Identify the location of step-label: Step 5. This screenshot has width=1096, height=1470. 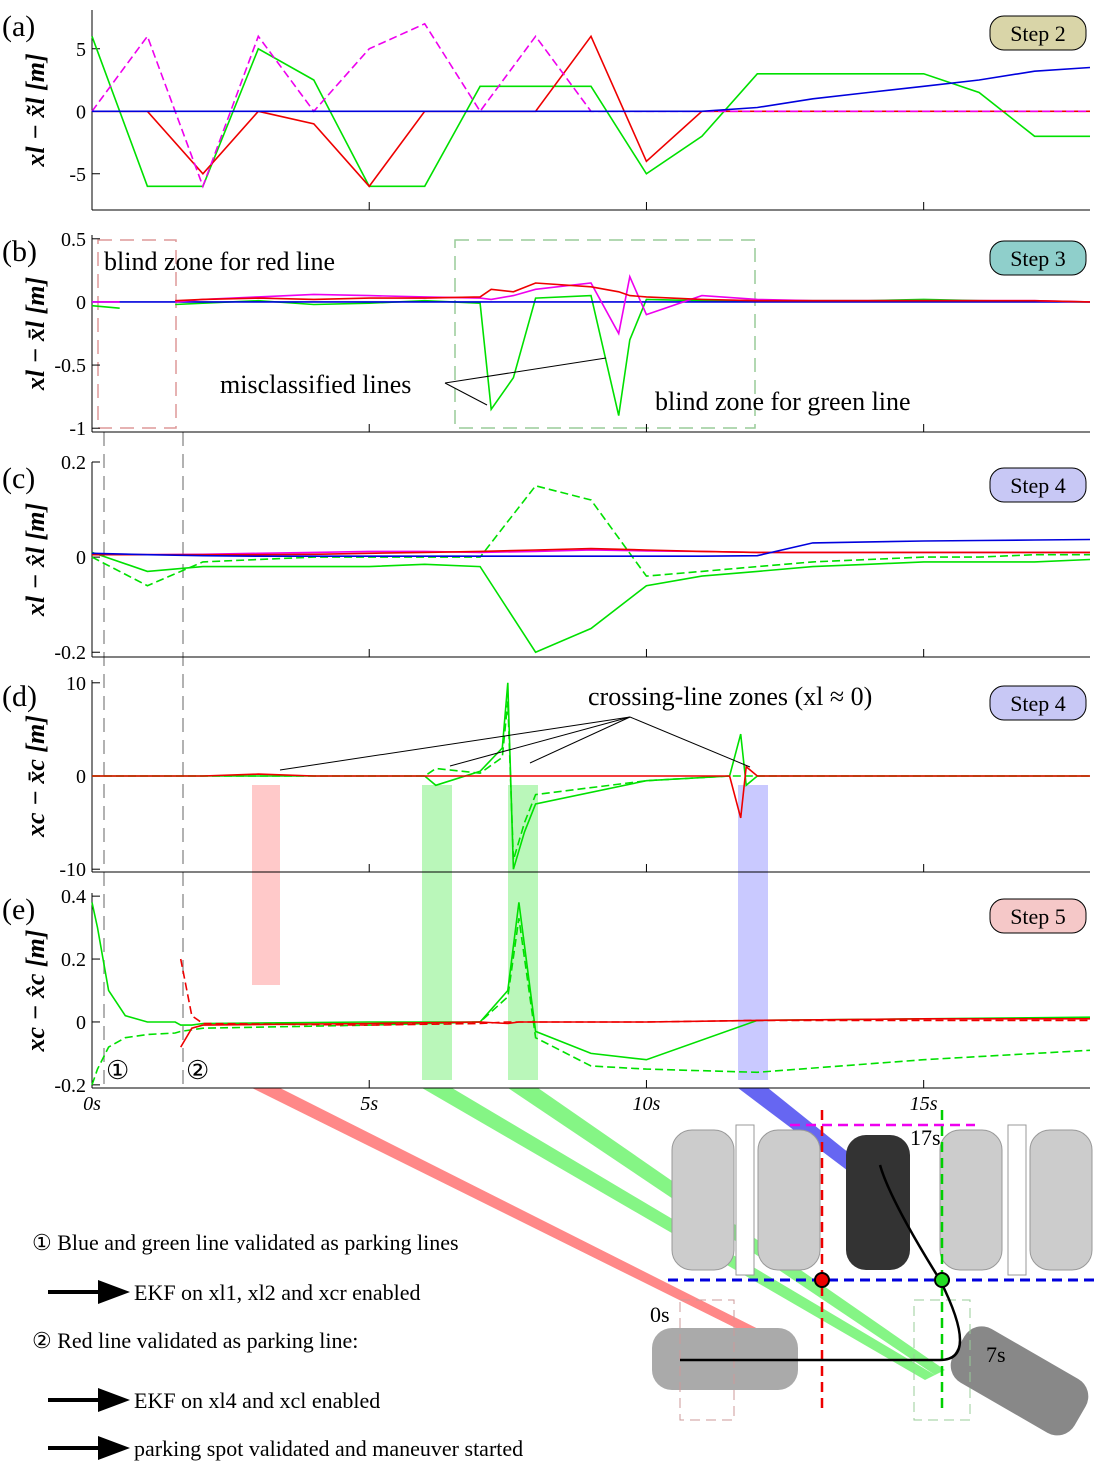
(1038, 916).